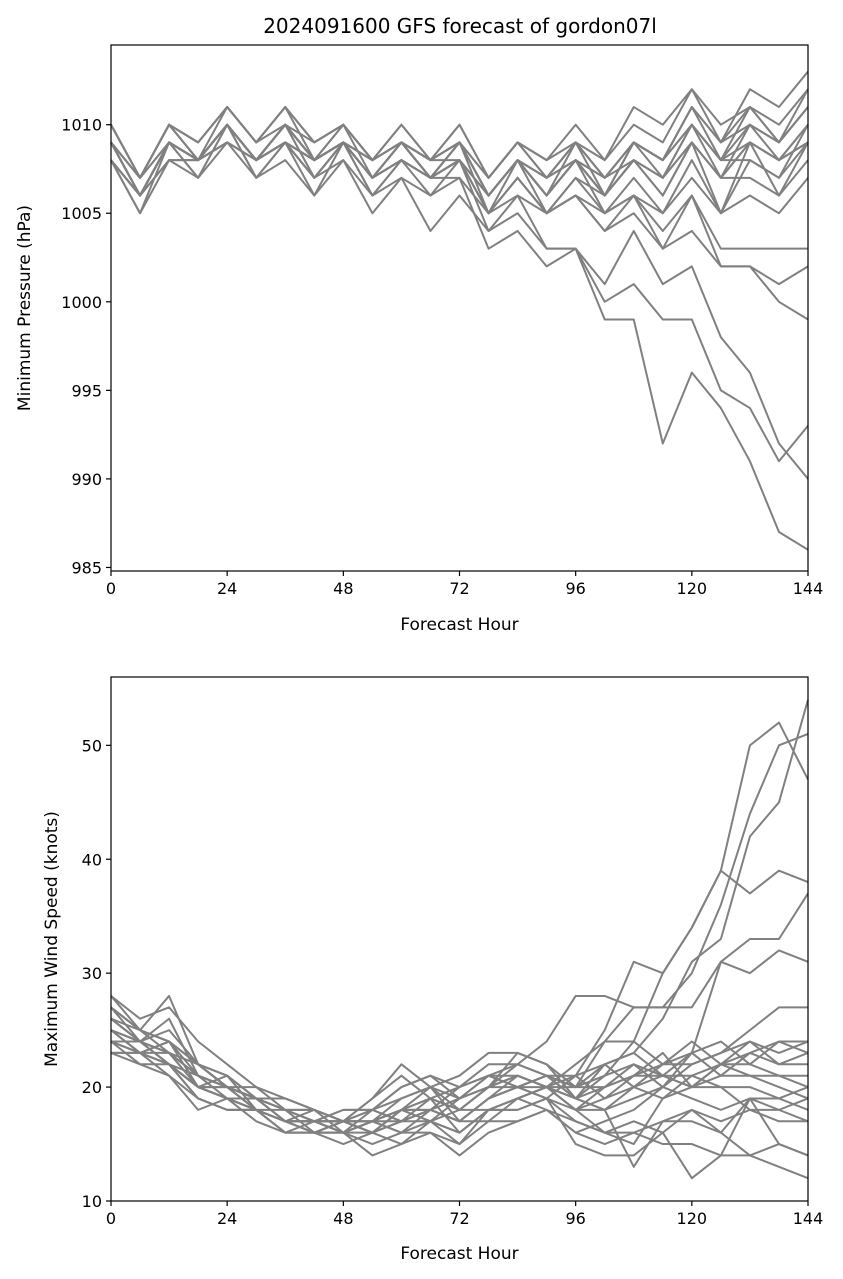 The height and width of the screenshot is (1279, 843). Describe the element at coordinates (575, 588) in the screenshot. I see `pressure-x-tick-label: 96` at that location.